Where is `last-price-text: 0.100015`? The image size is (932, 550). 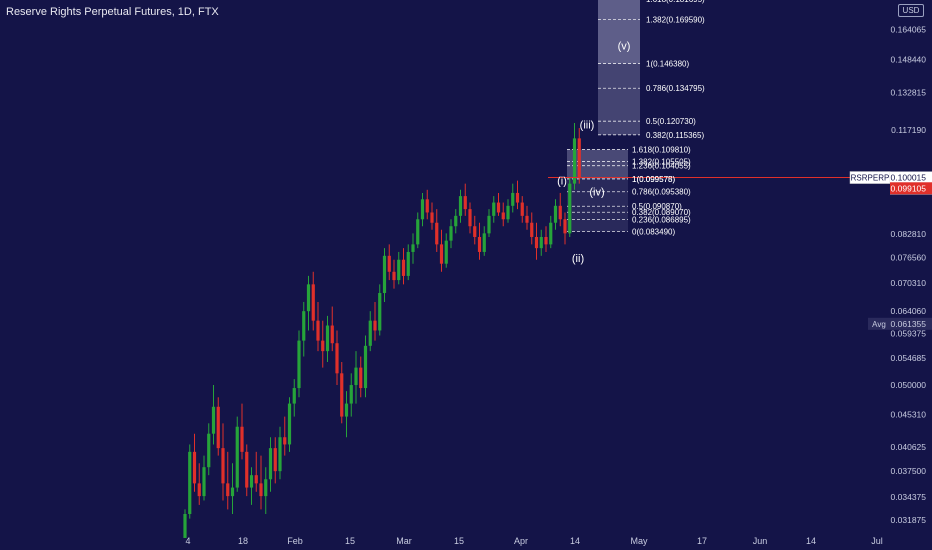
last-price-text: 0.100015 is located at coordinates (909, 178).